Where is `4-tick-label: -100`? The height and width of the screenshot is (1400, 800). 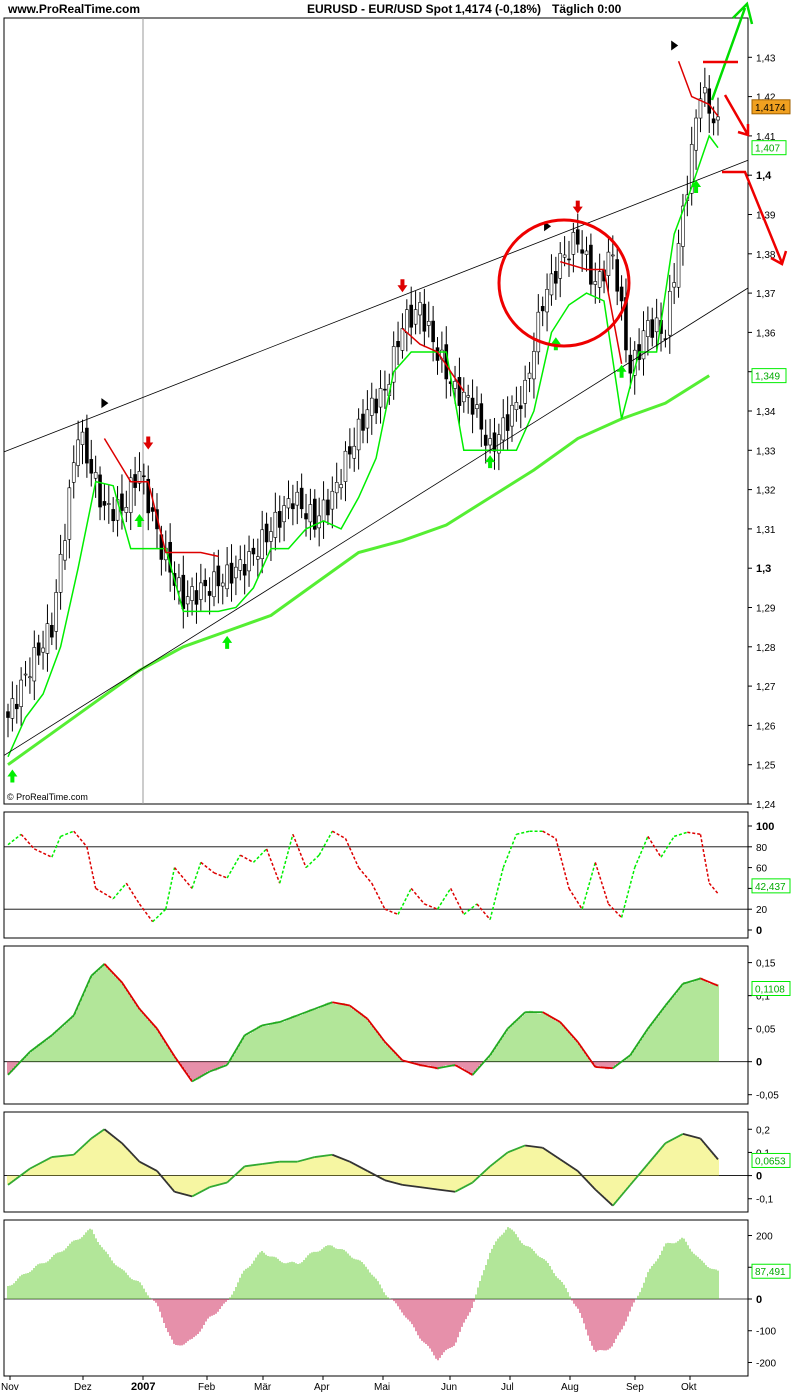 4-tick-label: -100 is located at coordinates (766, 1332).